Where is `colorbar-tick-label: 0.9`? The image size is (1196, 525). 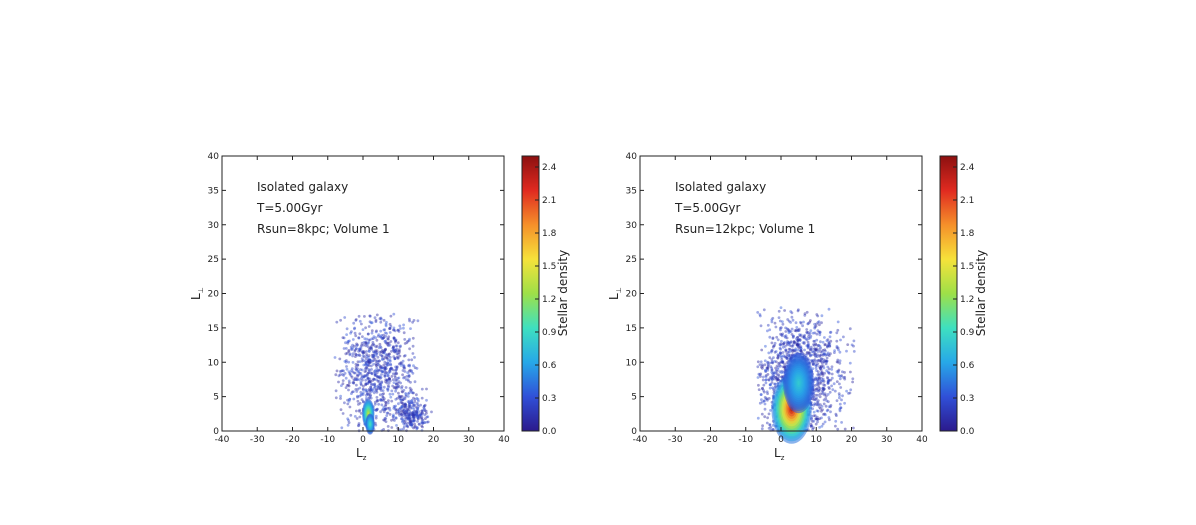 colorbar-tick-label: 0.9 is located at coordinates (549, 333).